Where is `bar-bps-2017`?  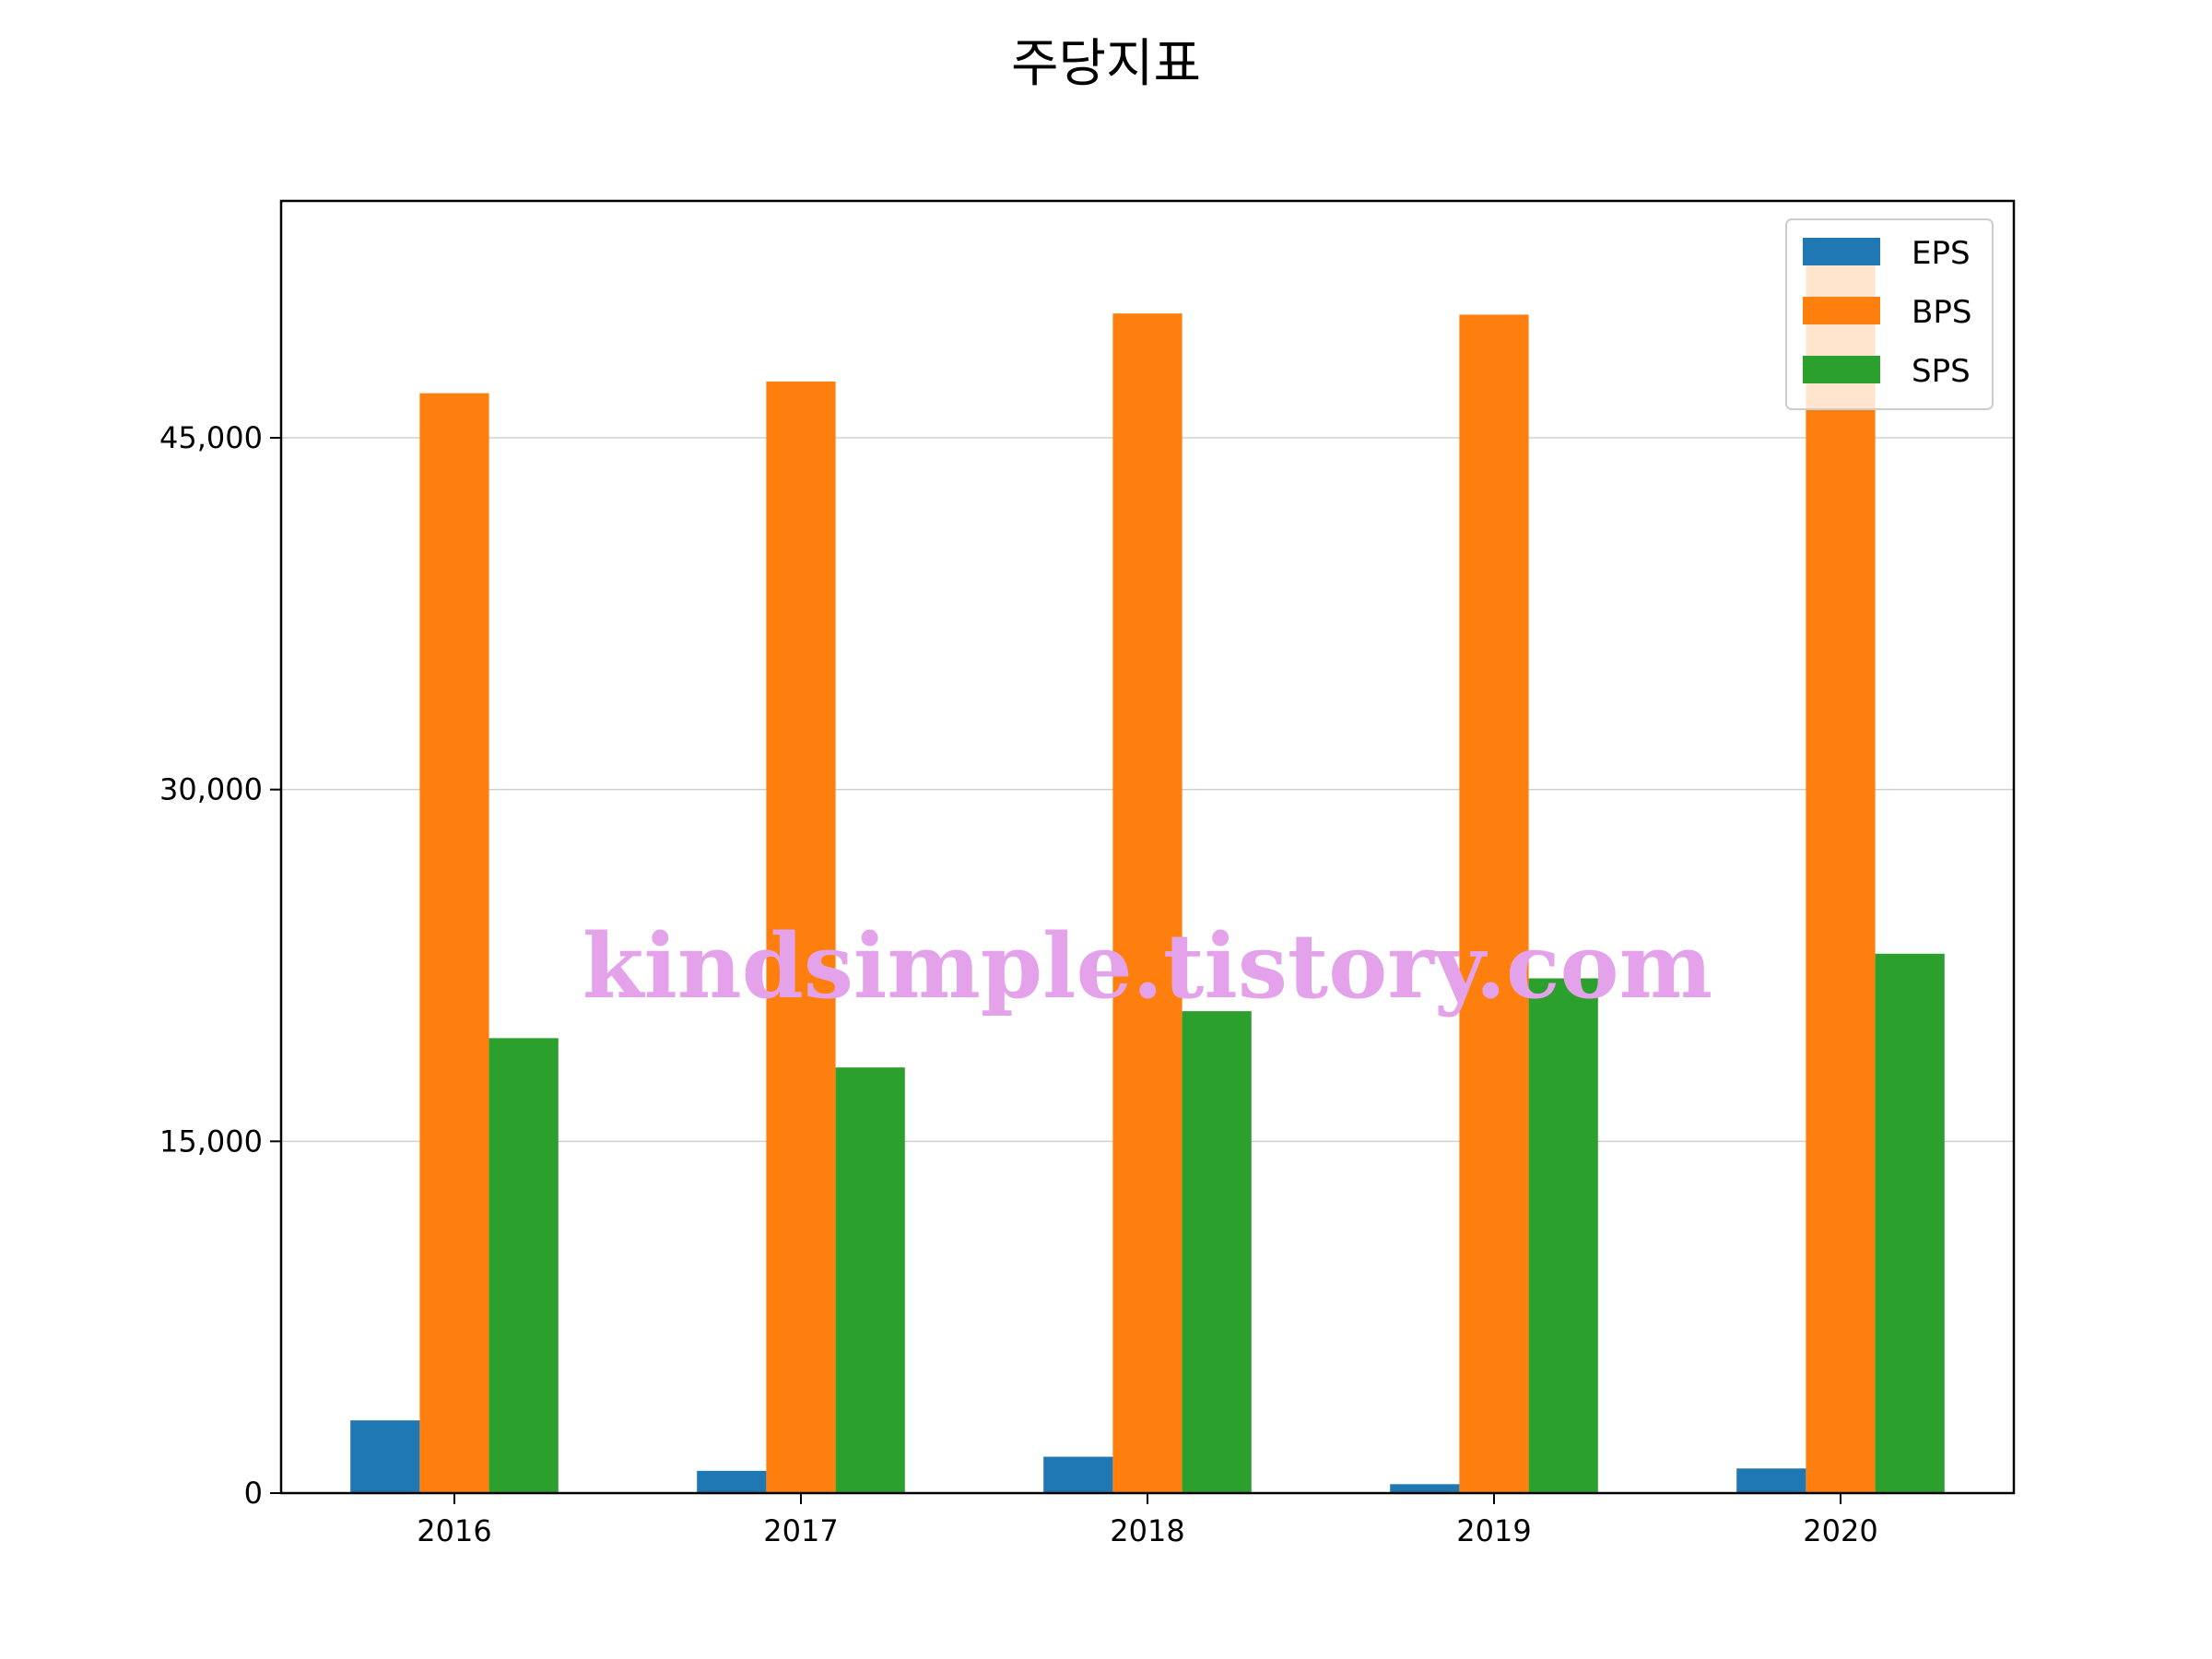
bar-bps-2017 is located at coordinates (801, 937).